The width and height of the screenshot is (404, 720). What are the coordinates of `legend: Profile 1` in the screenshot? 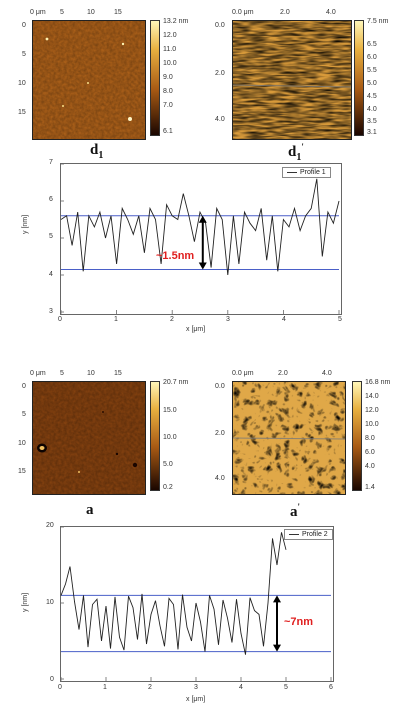 It's located at (306, 172).